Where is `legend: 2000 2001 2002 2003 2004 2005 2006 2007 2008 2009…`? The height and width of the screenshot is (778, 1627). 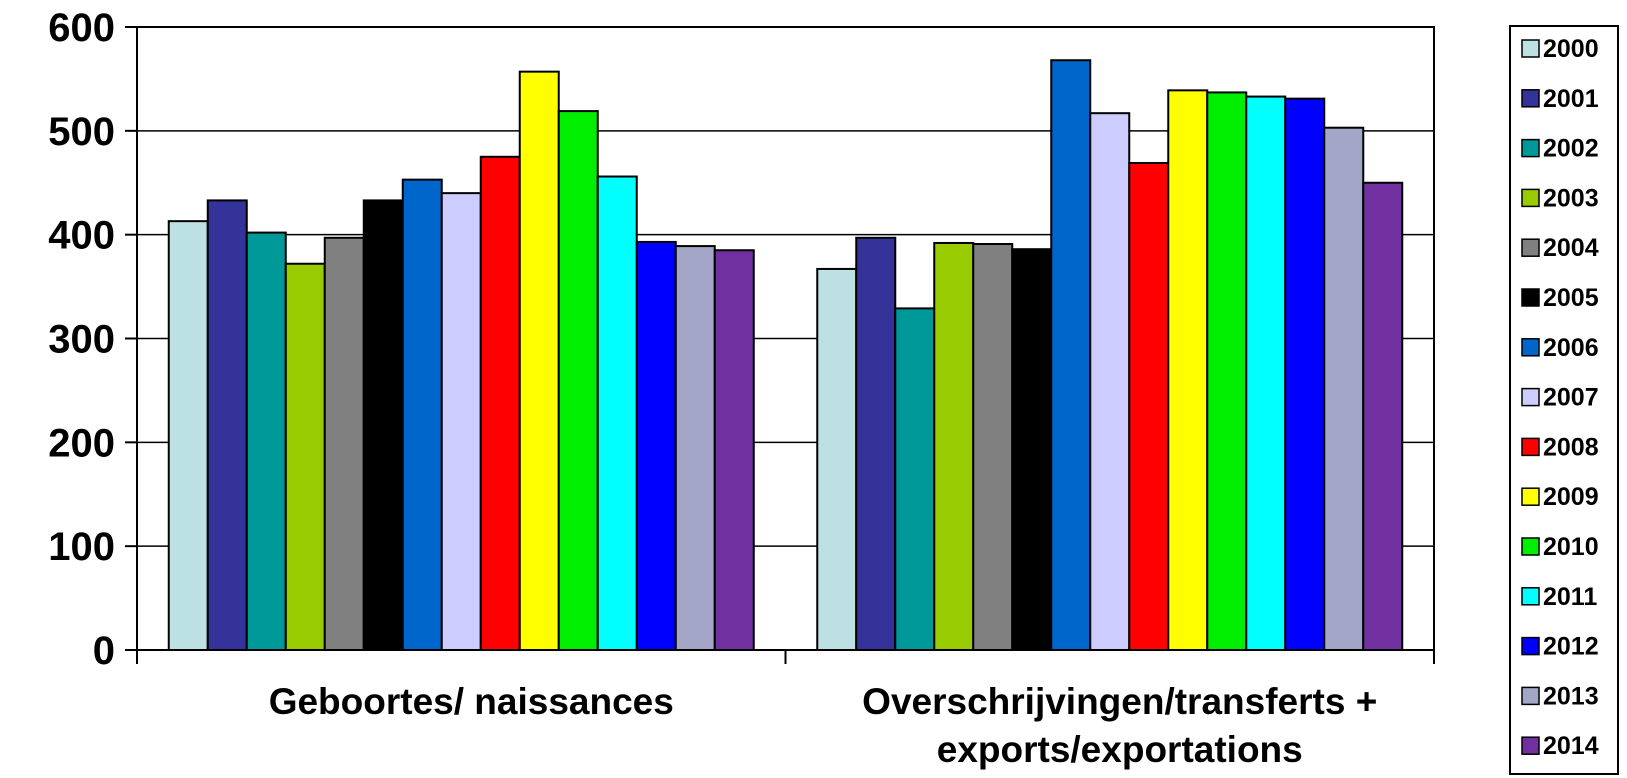
legend: 2000 2001 2002 2003 2004 2005 2006 2007 2008 2009… is located at coordinates (1564, 400).